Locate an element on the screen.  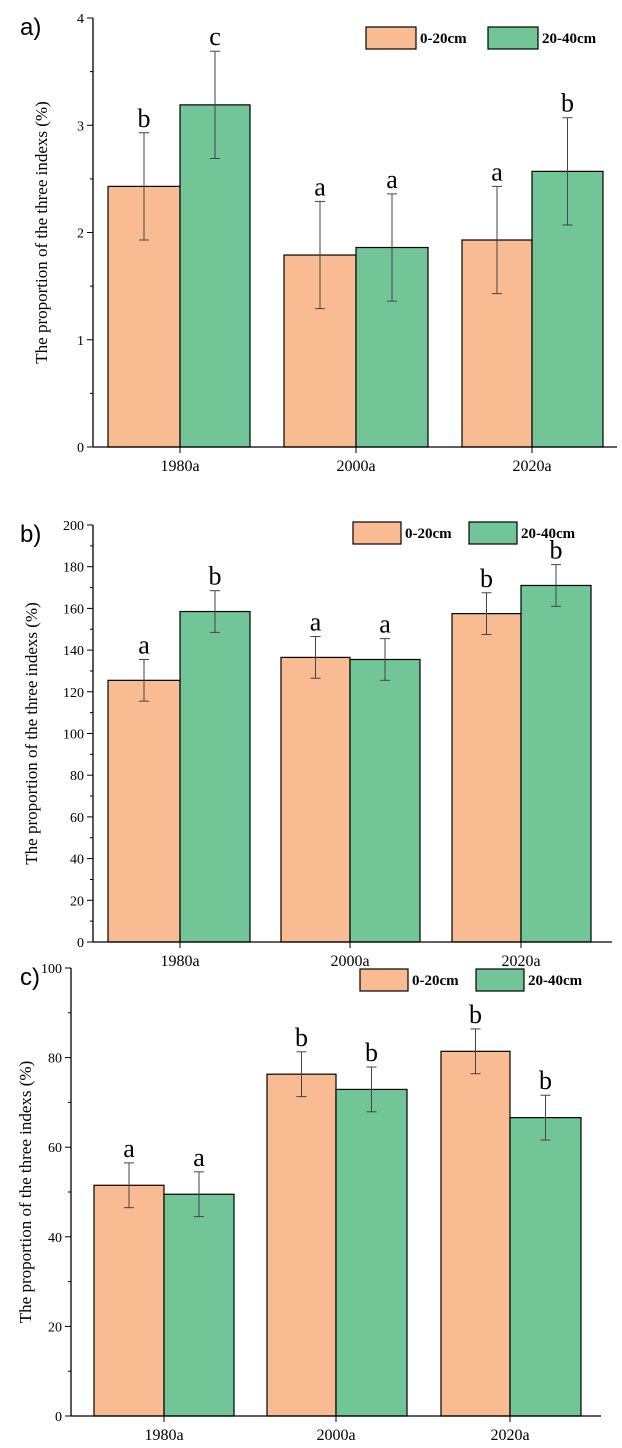
significance-letter: c is located at coordinates (215, 36).